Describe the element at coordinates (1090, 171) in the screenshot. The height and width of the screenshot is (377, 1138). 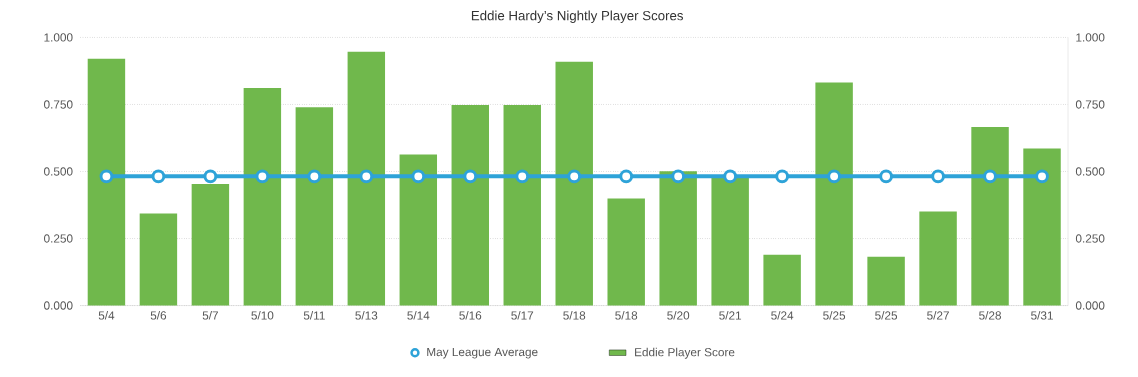
I see `y2-tick-label: 0.500` at that location.